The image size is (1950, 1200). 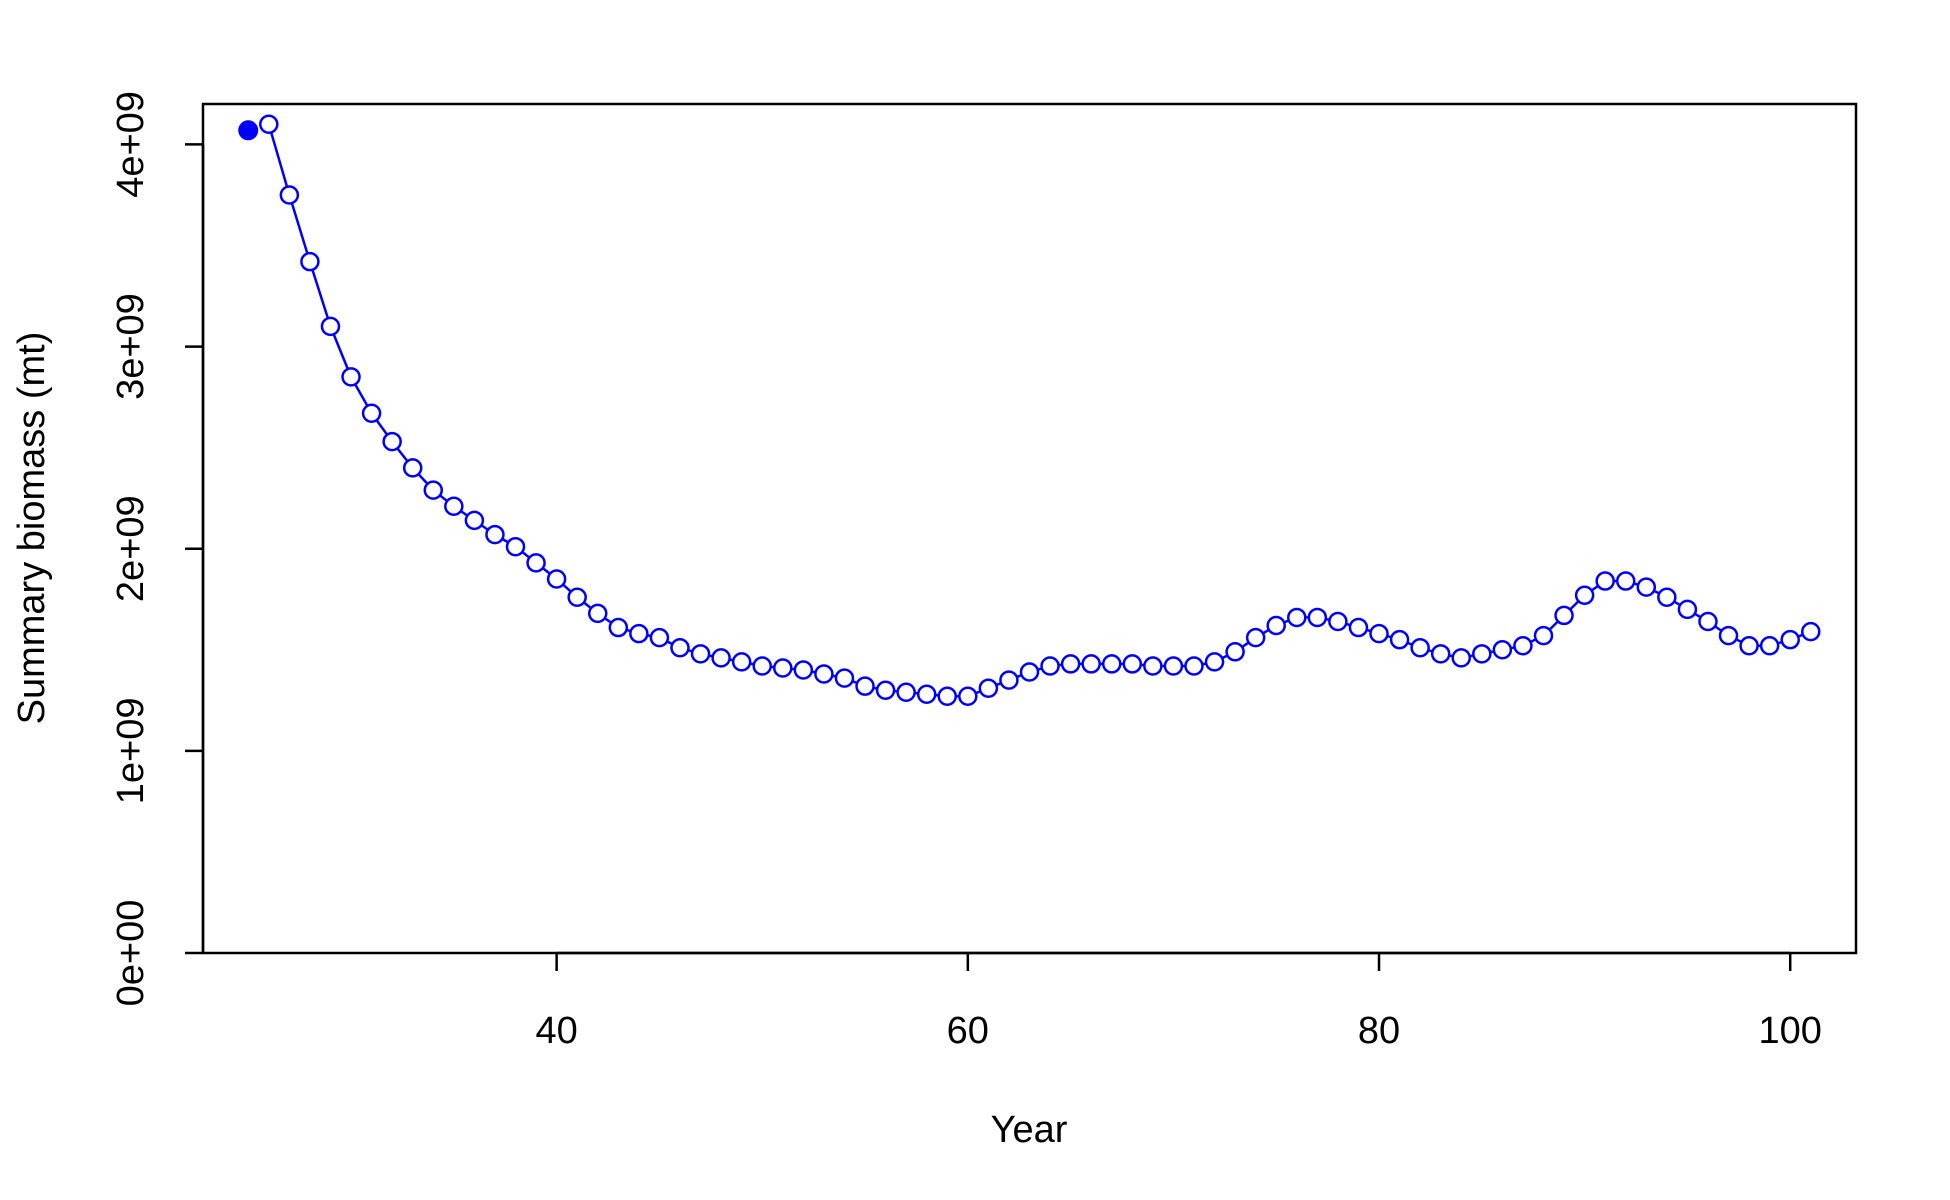 What do you see at coordinates (248, 130) in the screenshot?
I see `initial-point` at bounding box center [248, 130].